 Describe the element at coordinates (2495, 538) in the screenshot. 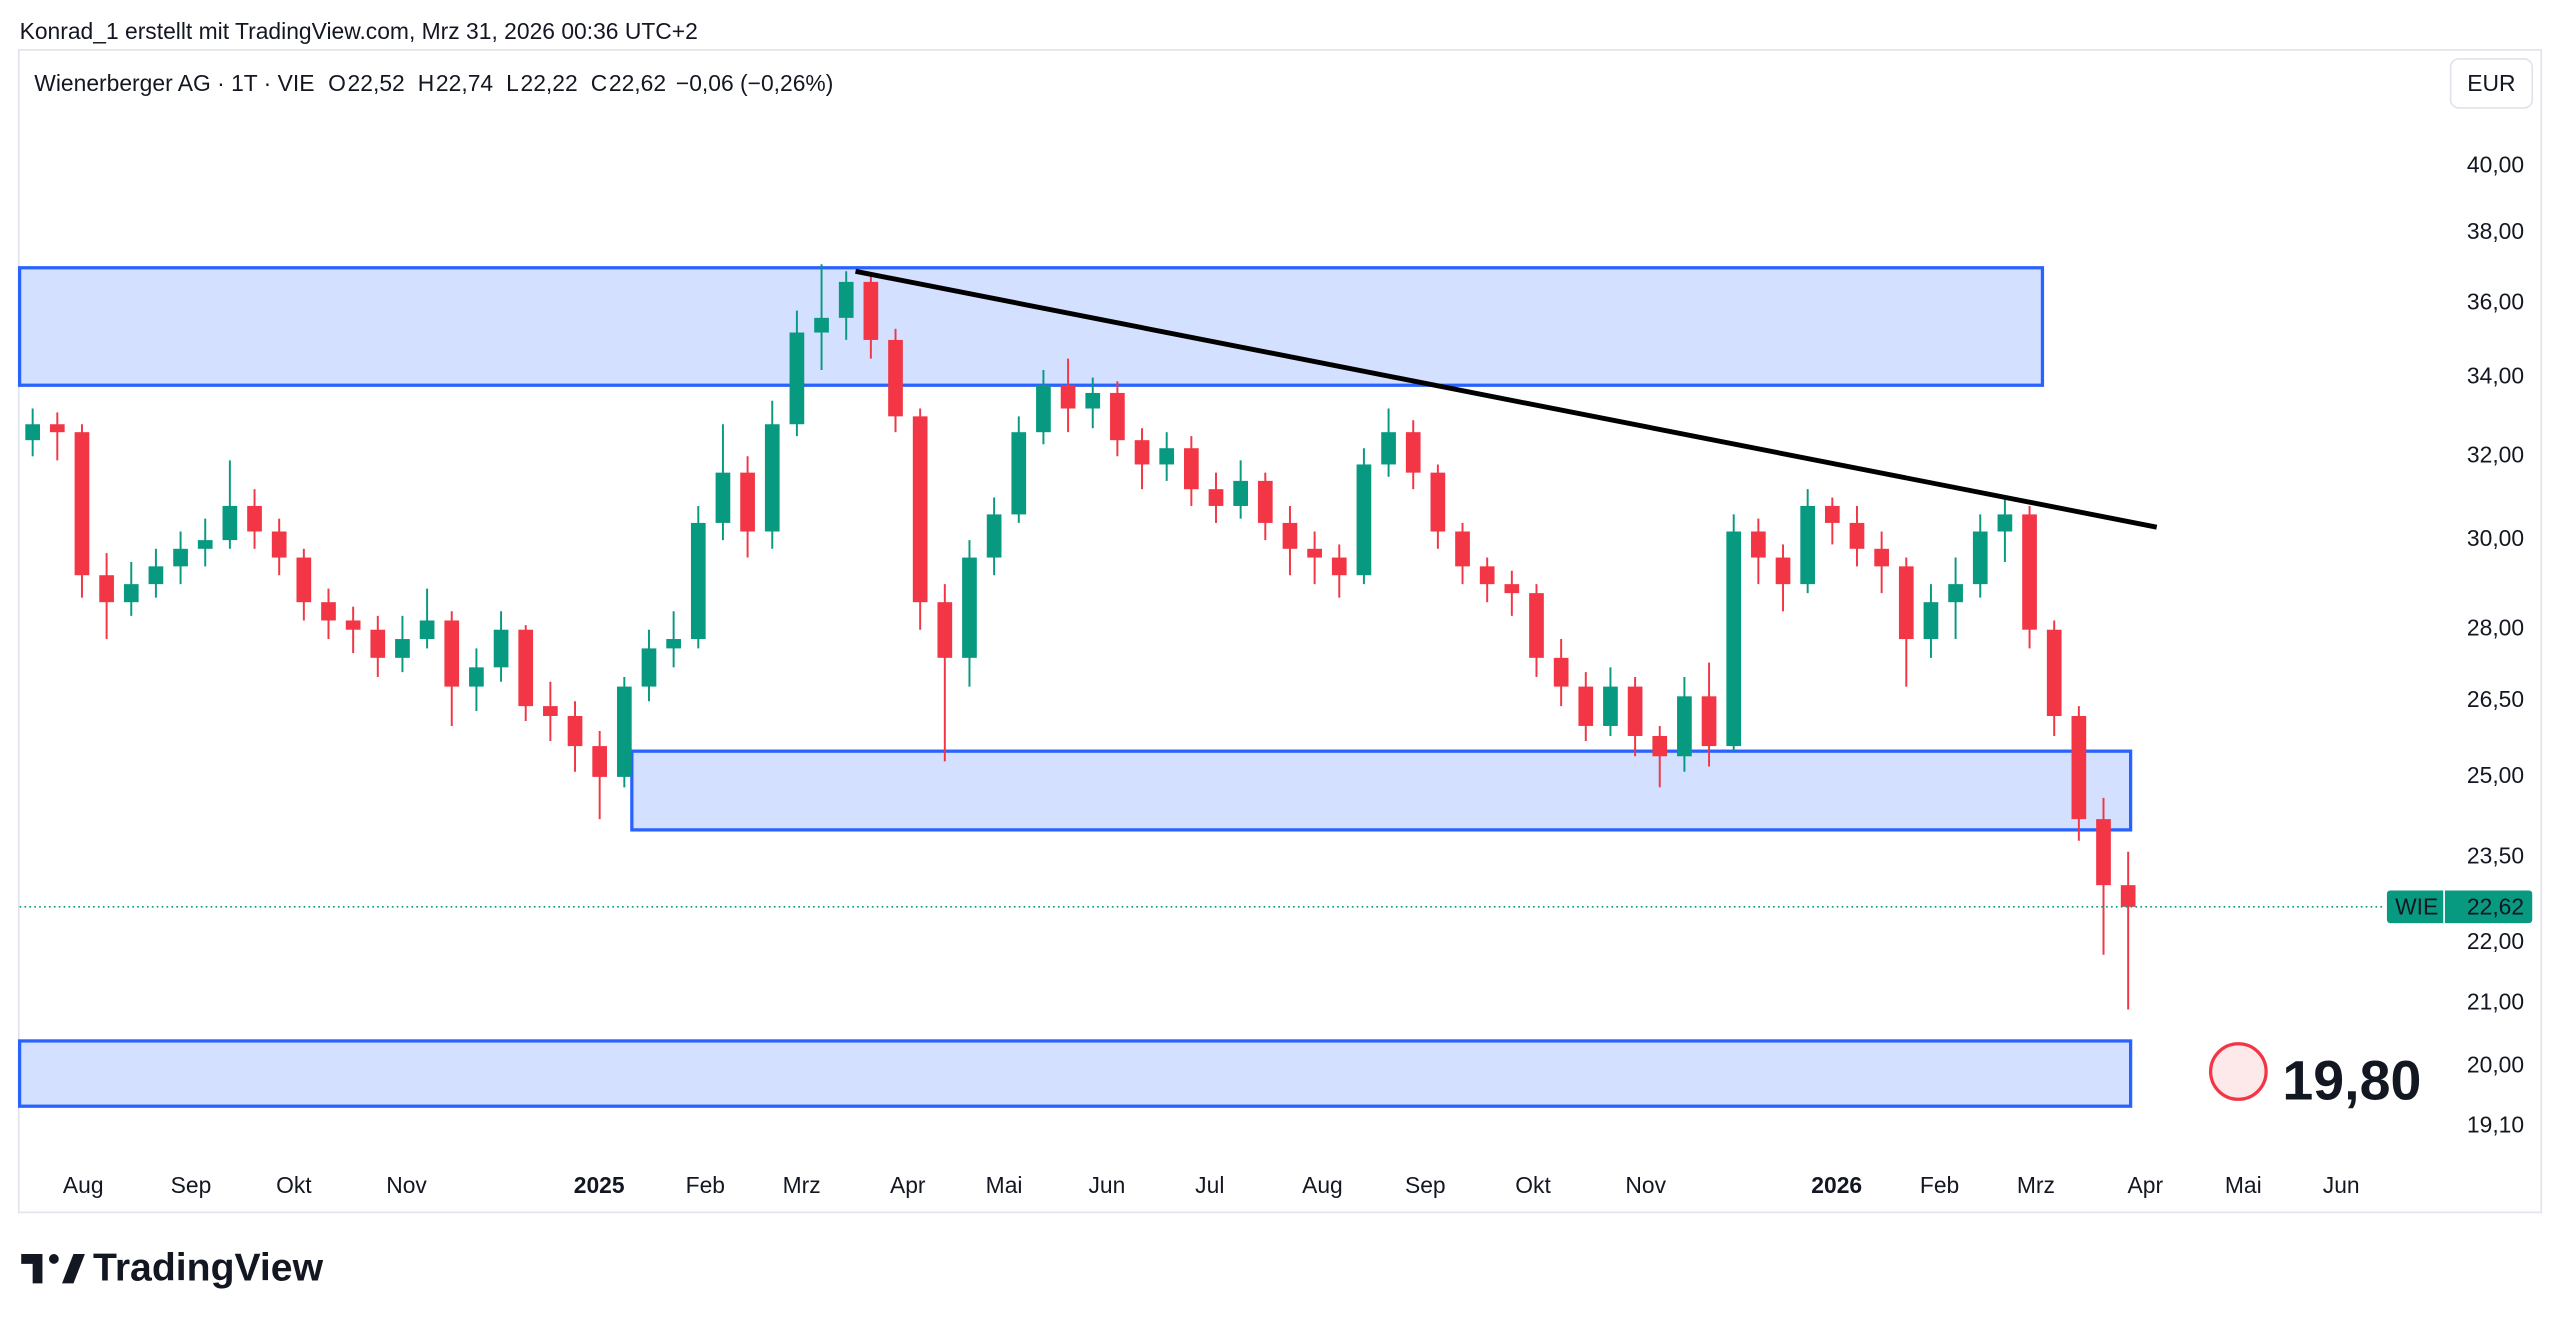

I see `y-tick-label: 30,00` at that location.